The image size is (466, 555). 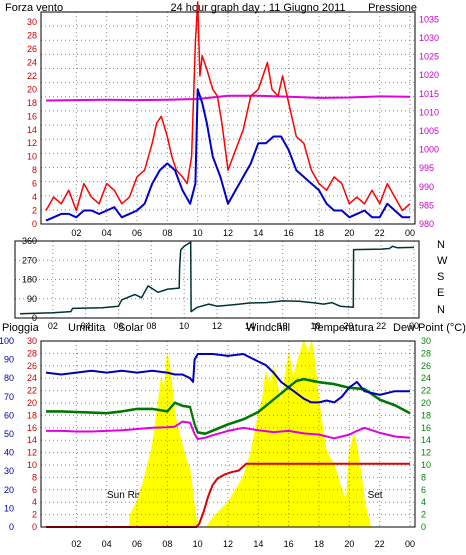 I want to click on direction-panel-x-tick-label: 18, so click(x=315, y=326).